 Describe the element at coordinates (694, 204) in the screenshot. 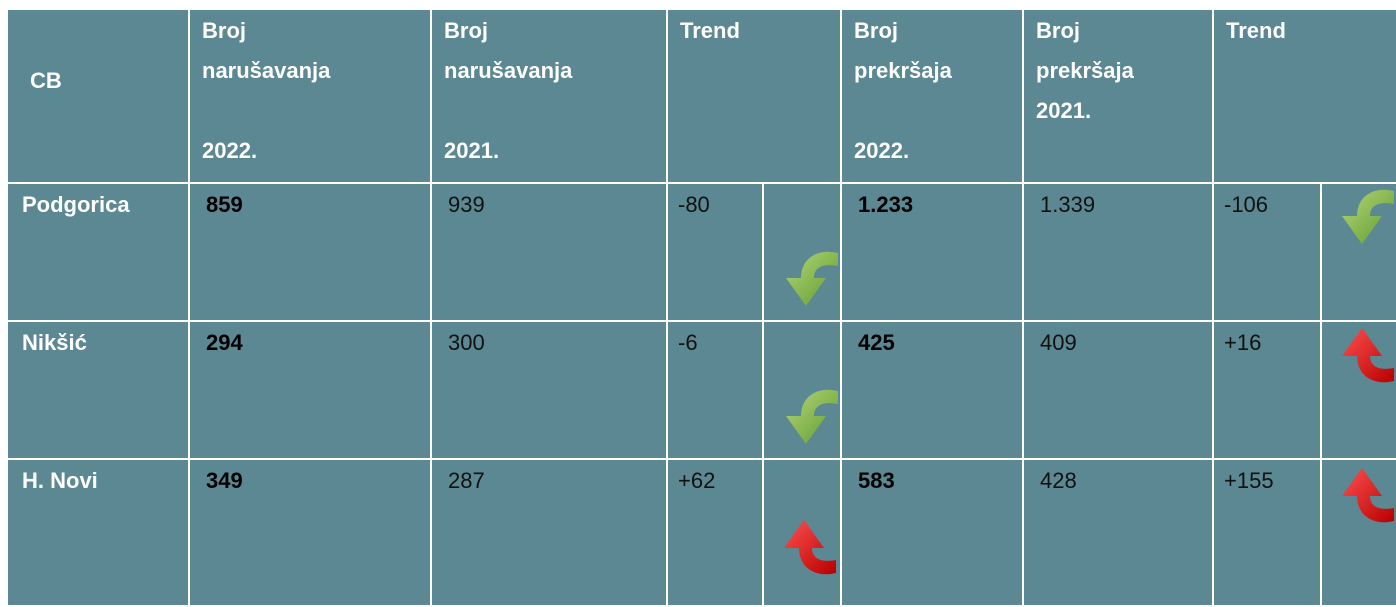

I see `cell-text: -80` at that location.